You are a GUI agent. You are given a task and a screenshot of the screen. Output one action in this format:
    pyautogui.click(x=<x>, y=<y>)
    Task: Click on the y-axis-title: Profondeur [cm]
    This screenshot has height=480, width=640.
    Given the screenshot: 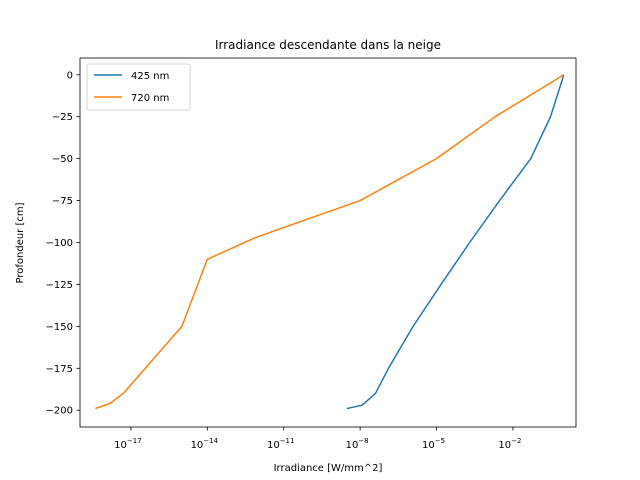 What is the action you would take?
    pyautogui.click(x=20, y=242)
    